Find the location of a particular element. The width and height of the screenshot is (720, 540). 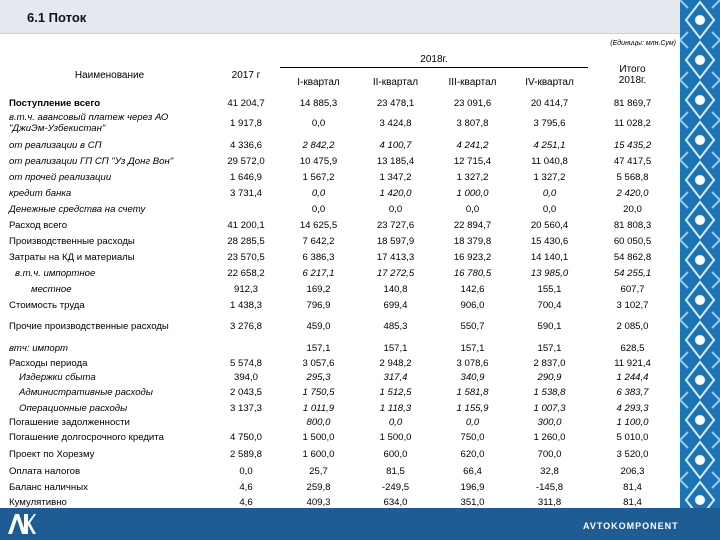

cell-y2017 is located at coordinates (246, 422).